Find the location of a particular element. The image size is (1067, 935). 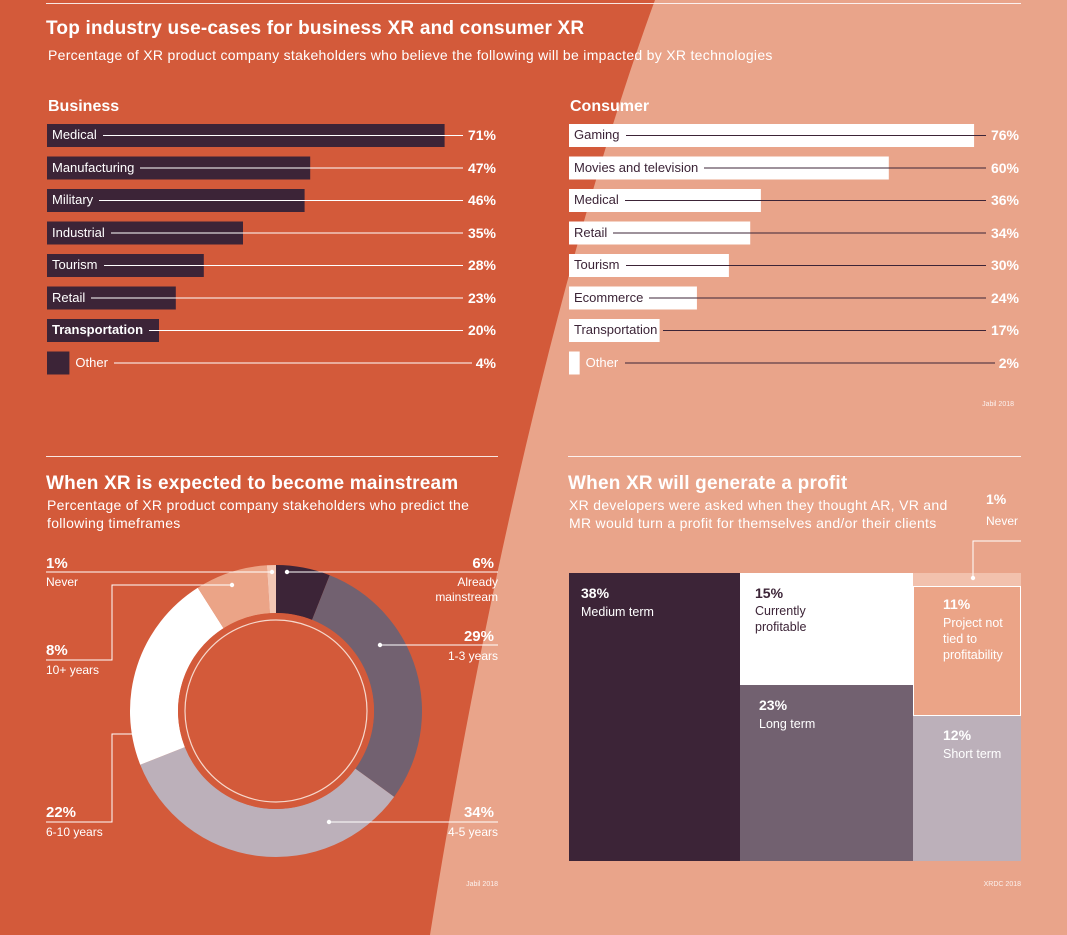

business-label-other: Other is located at coordinates (91, 362).